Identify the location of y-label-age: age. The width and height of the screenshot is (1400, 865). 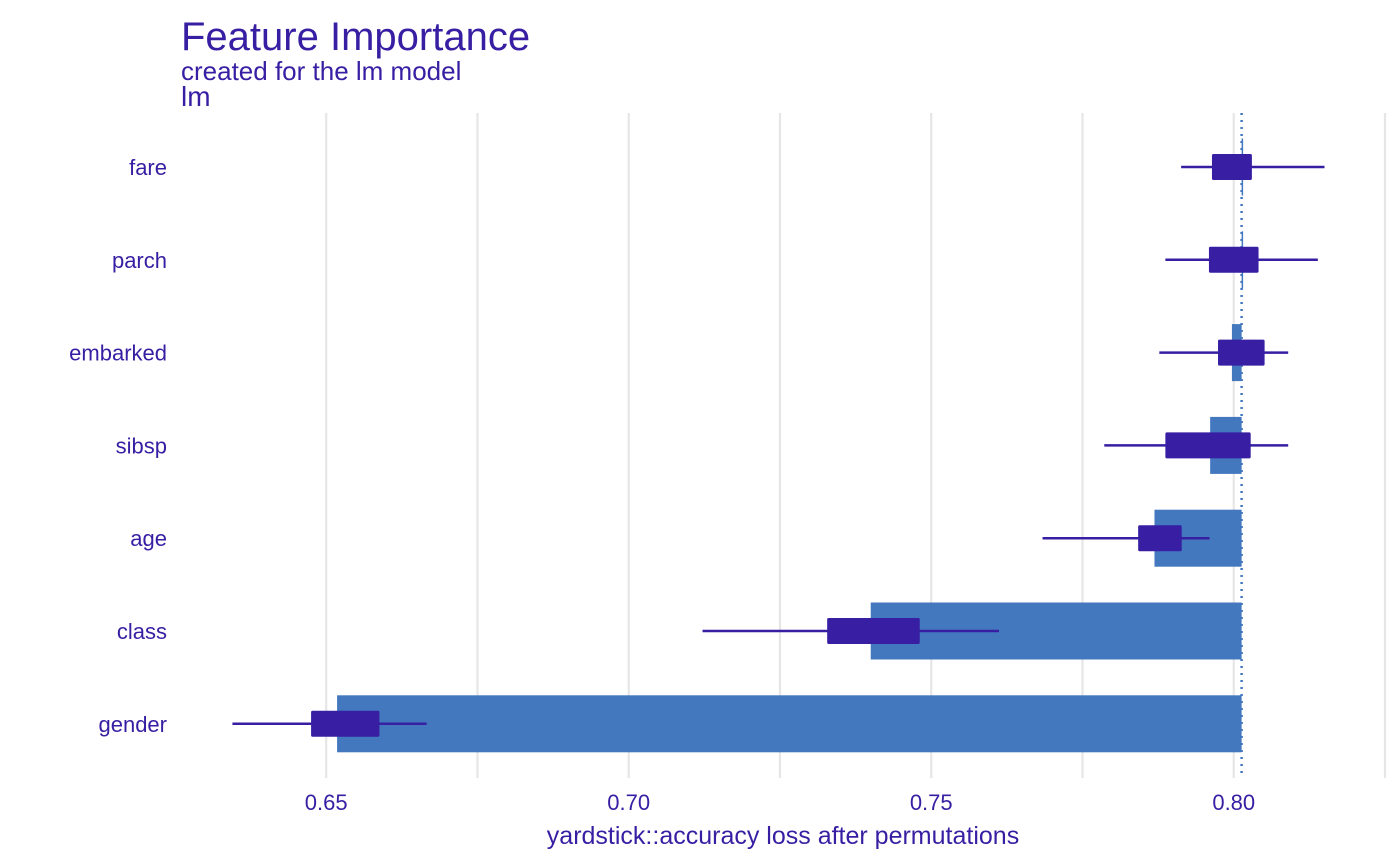
(148, 538).